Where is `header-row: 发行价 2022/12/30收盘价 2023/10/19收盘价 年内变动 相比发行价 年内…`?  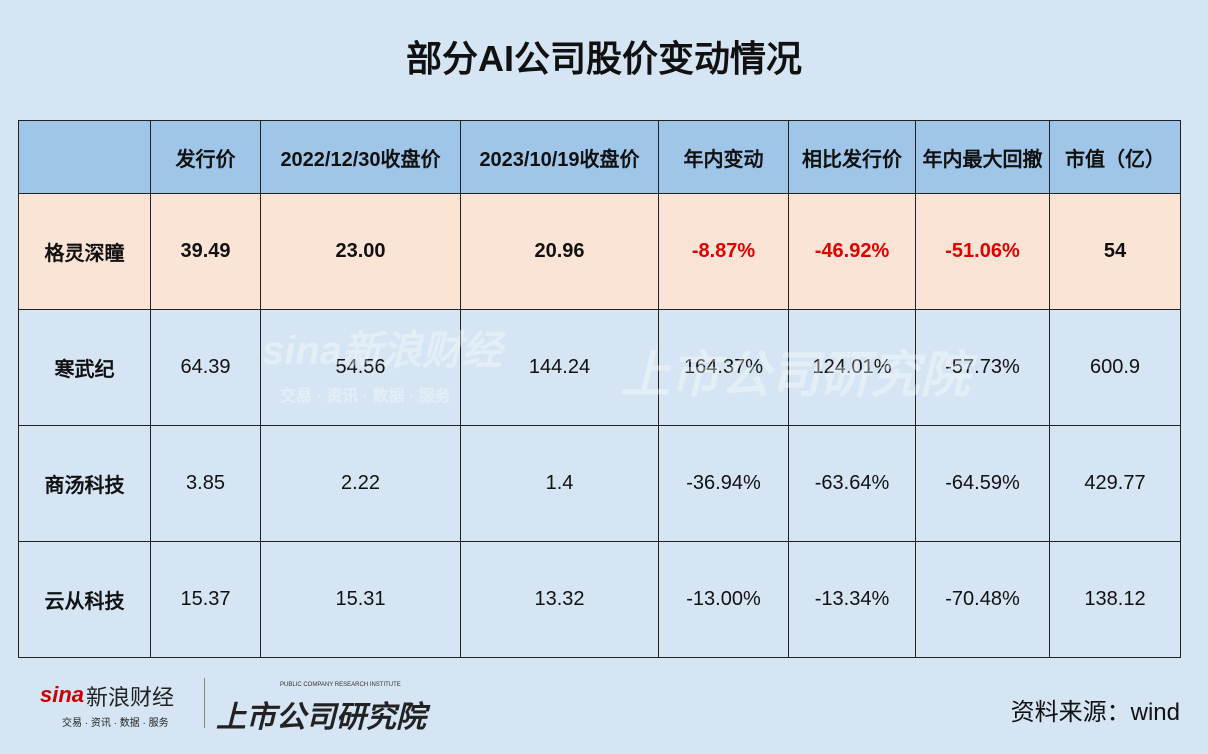
header-row: 发行价 2022/12/30收盘价 2023/10/19收盘价 年内变动 相比发行价 年内… is located at coordinates (599, 157).